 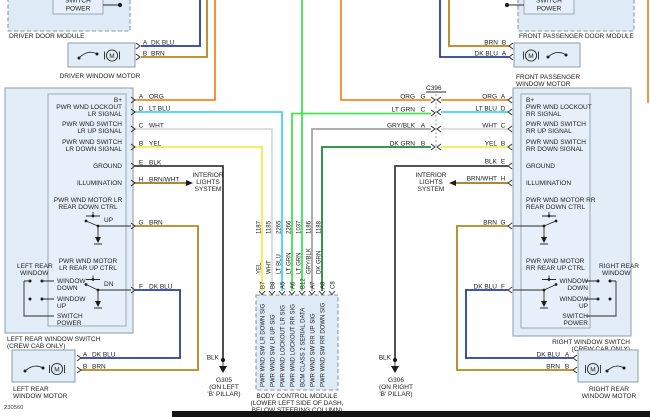 What do you see at coordinates (401, 126) in the screenshot?
I see `c396-left-wire-2: GRY/BLK` at bounding box center [401, 126].